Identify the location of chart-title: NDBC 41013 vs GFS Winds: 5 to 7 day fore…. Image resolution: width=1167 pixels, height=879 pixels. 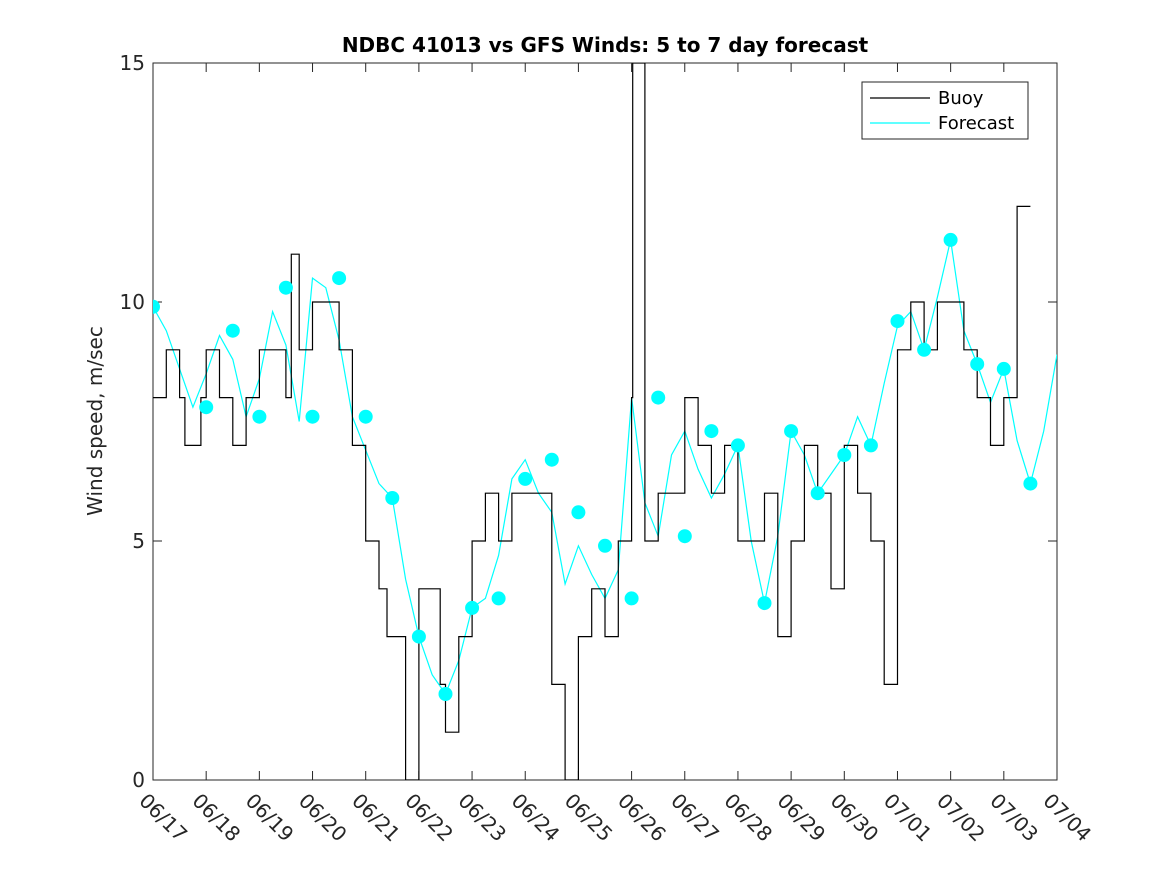
(605, 45).